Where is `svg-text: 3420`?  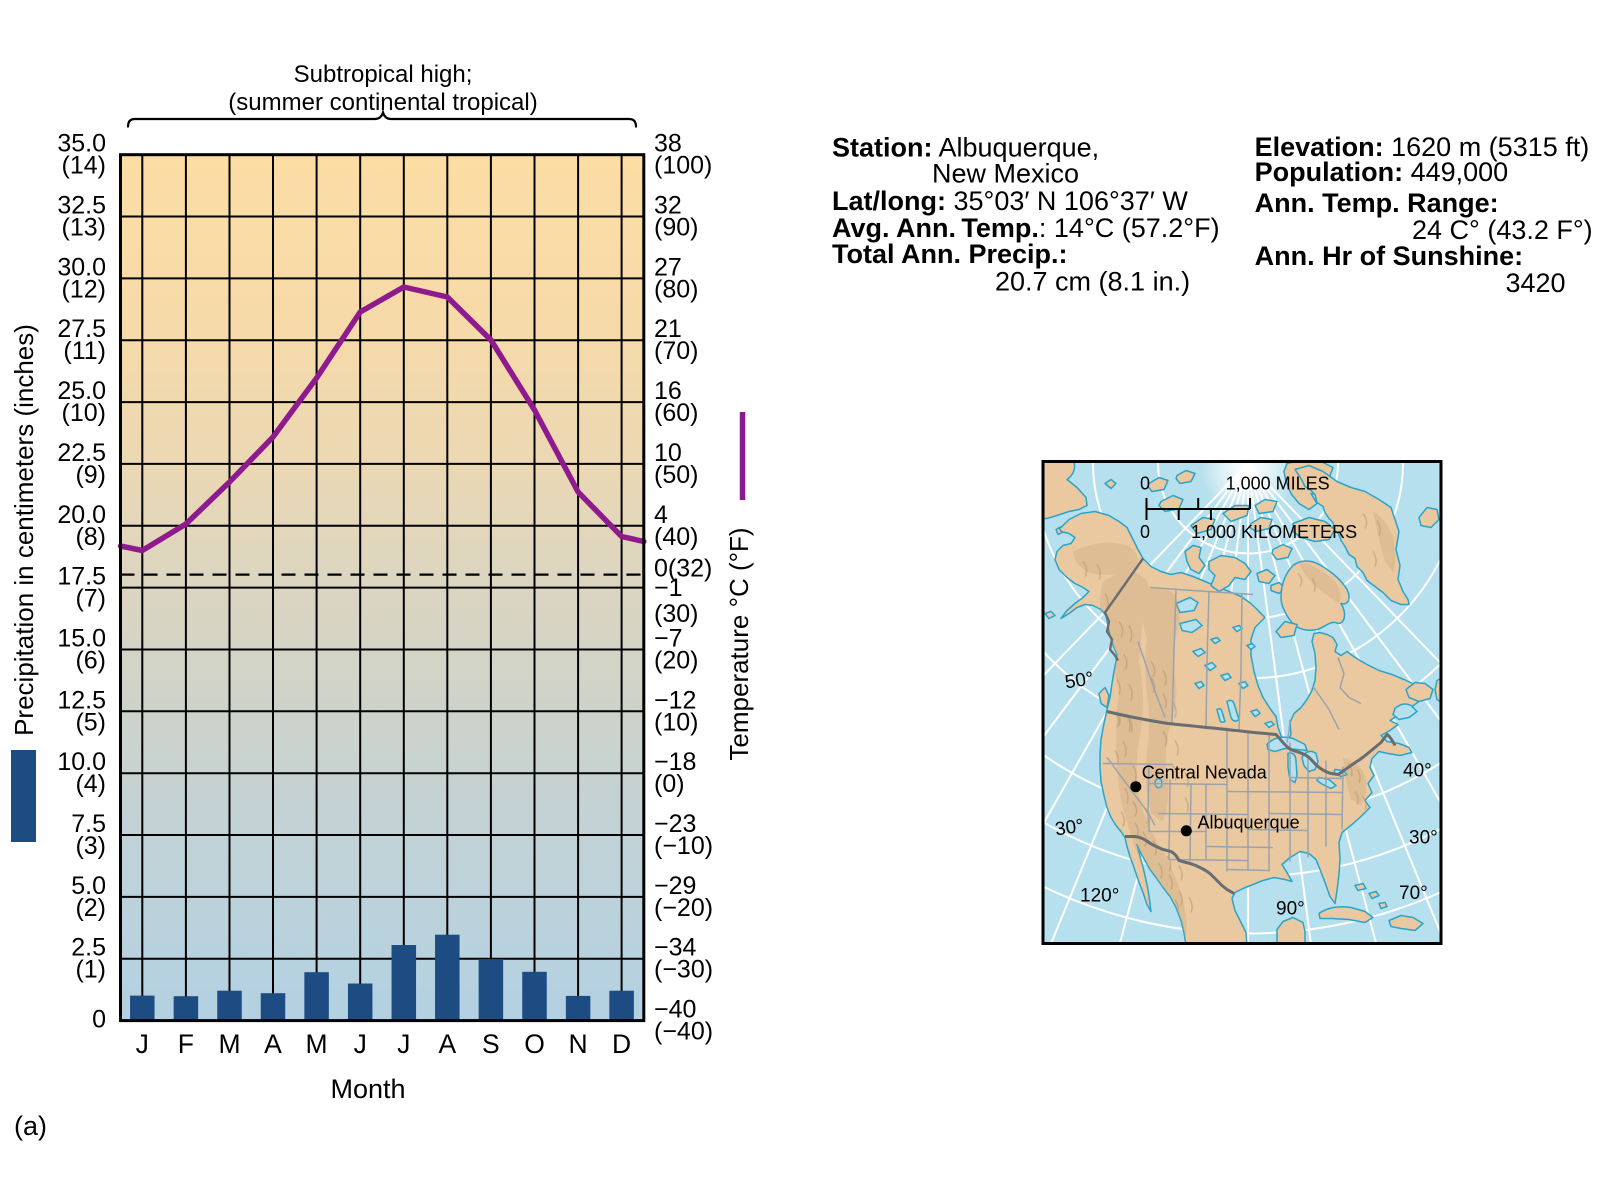 svg-text: 3420 is located at coordinates (1536, 283).